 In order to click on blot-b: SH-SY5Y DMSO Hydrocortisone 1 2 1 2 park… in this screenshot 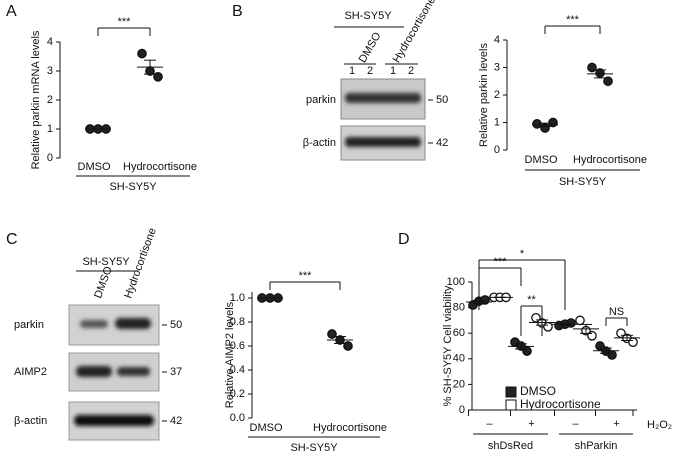, I will do `click(375, 80)`.